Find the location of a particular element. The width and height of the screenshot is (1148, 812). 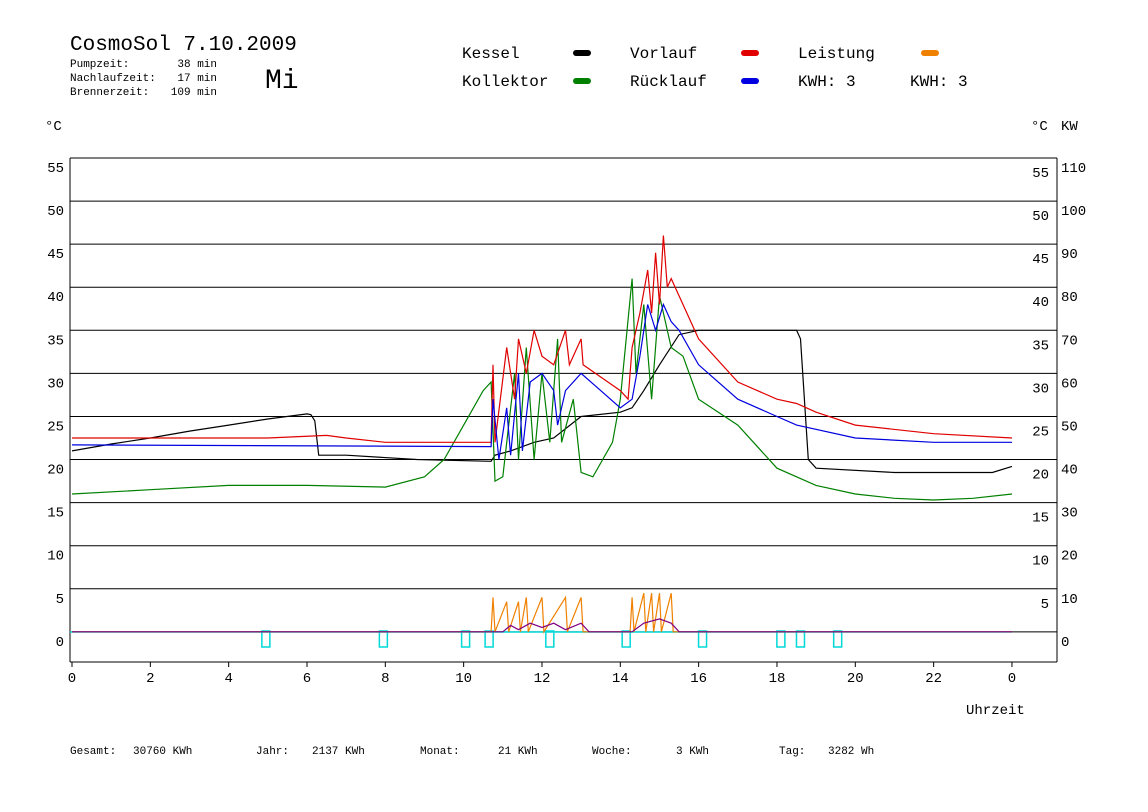

y2-tick-label: 60 is located at coordinates (1069, 384).